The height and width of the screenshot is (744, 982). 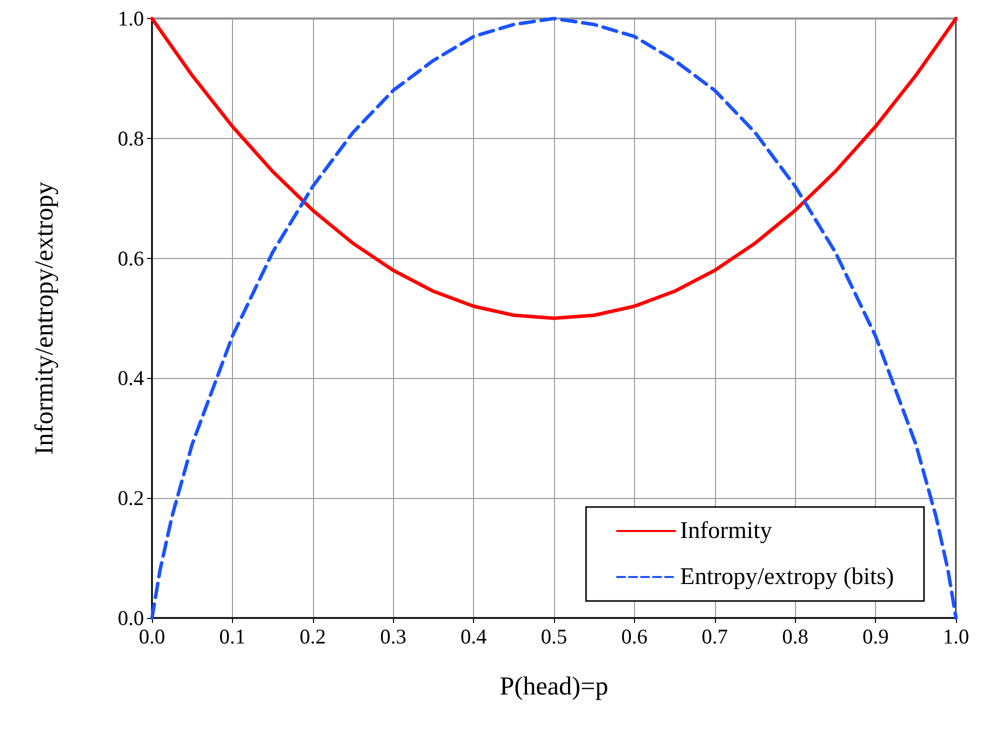 I want to click on y-tick-label: 0.6, so click(x=131, y=258).